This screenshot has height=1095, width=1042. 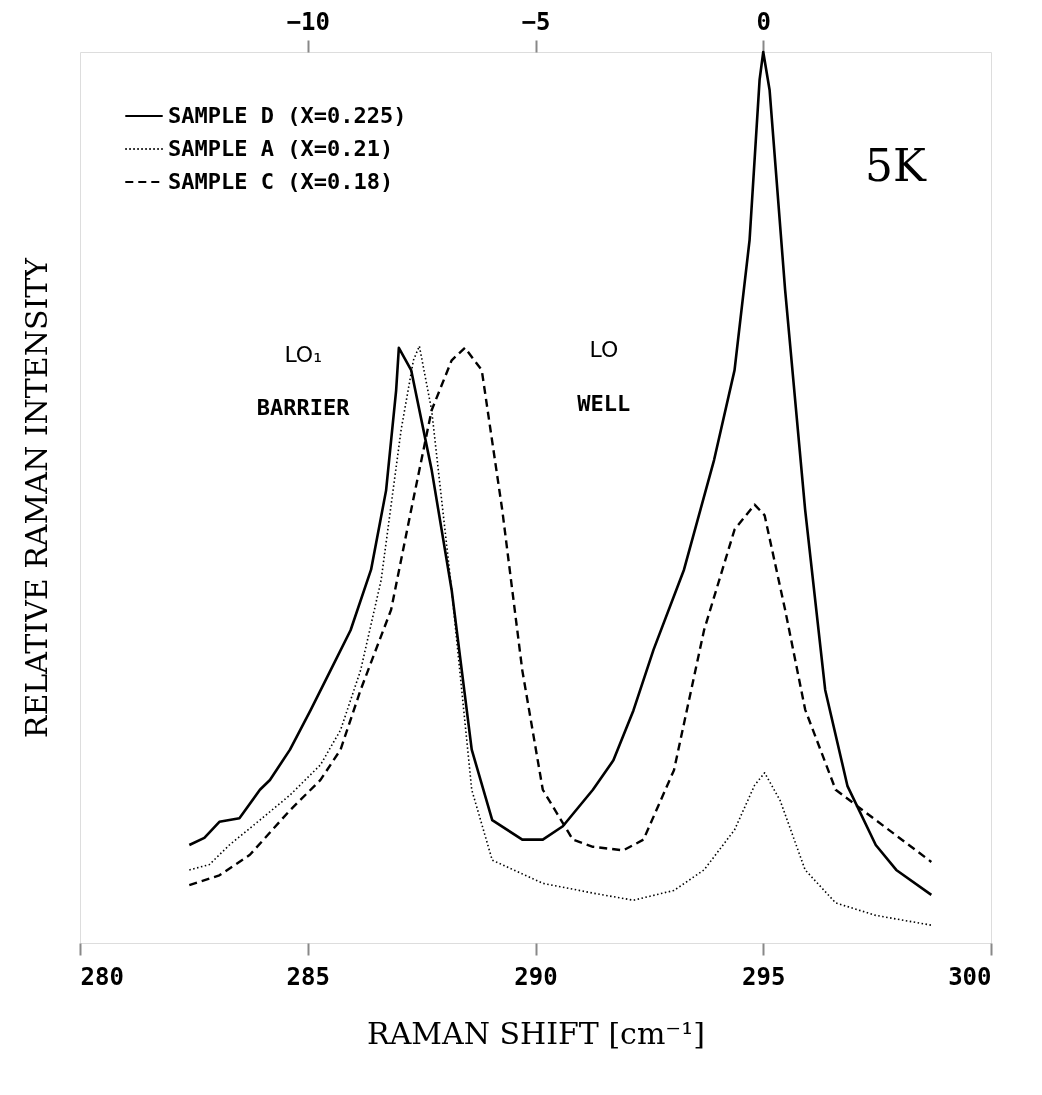 What do you see at coordinates (604, 350) in the screenshot?
I see `annotation: LO` at bounding box center [604, 350].